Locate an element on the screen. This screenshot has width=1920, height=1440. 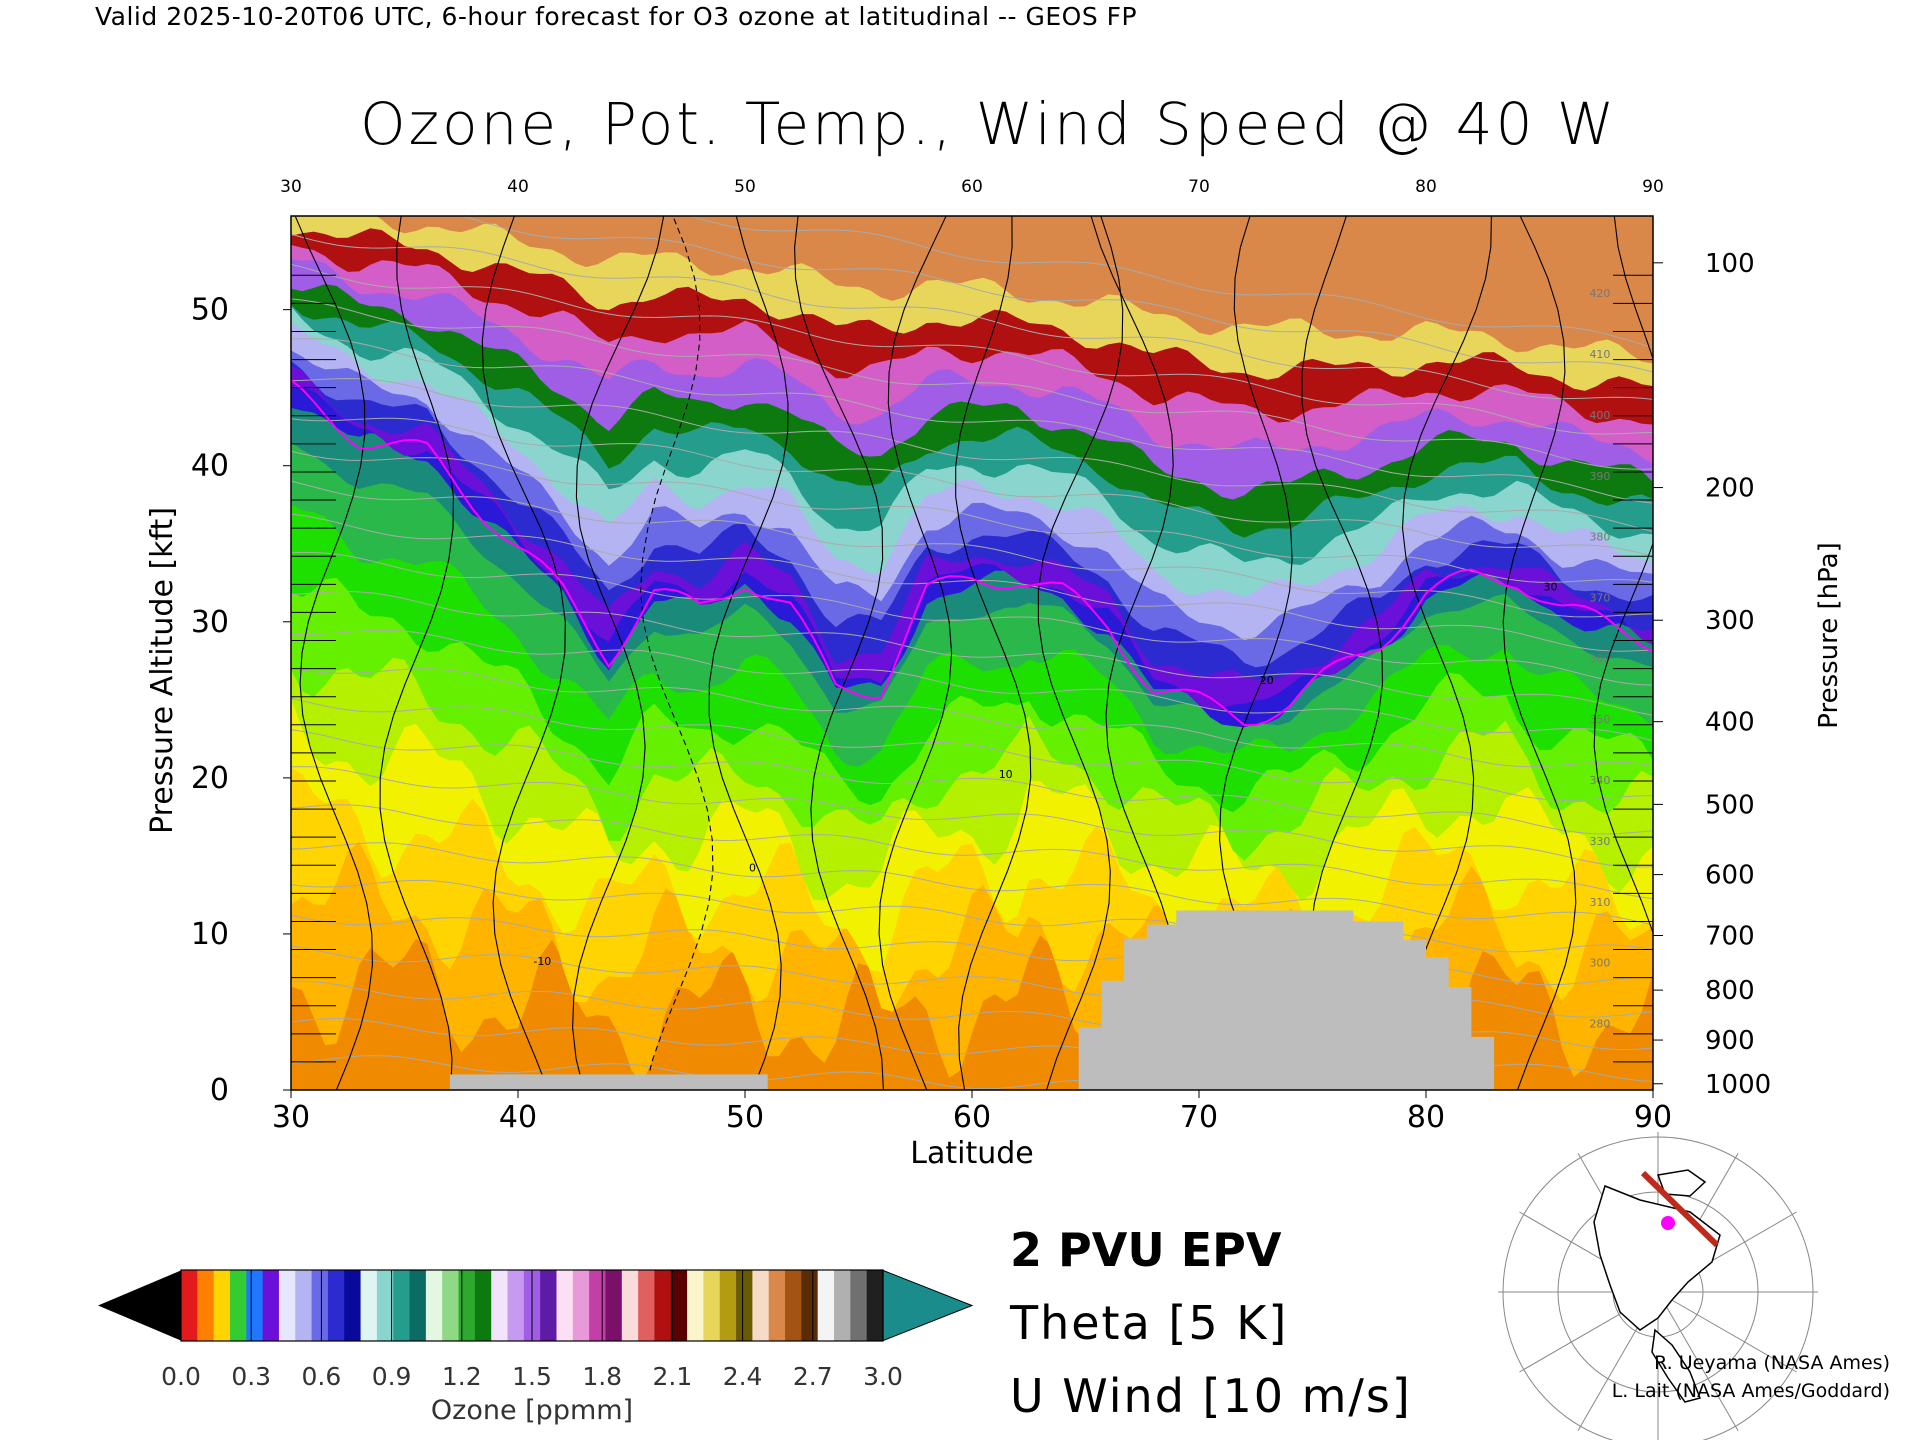
theta-label: 300 is located at coordinates (1599, 963).